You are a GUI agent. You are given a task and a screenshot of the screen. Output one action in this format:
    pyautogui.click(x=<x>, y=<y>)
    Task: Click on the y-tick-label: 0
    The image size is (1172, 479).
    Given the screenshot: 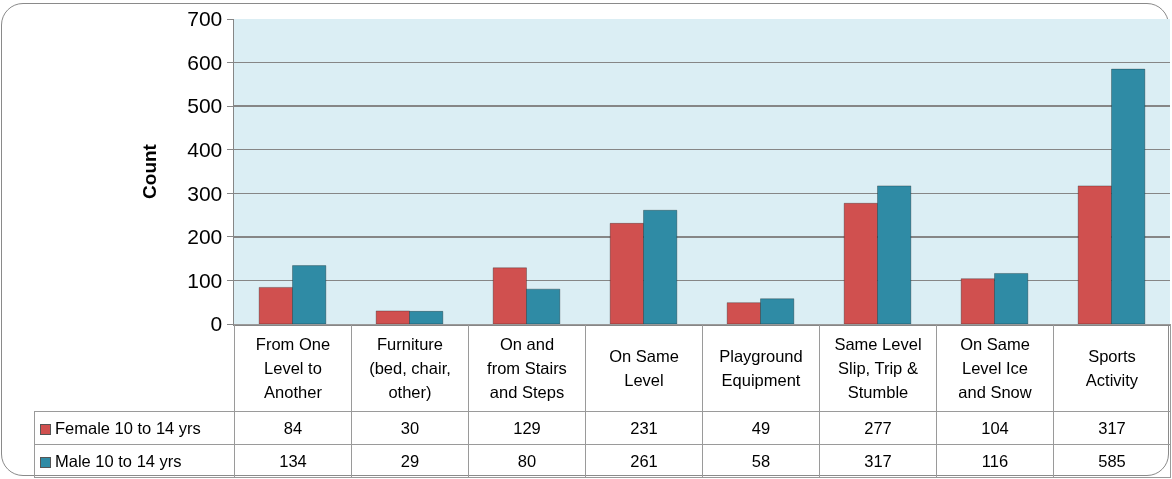 What is the action you would take?
    pyautogui.click(x=216, y=324)
    